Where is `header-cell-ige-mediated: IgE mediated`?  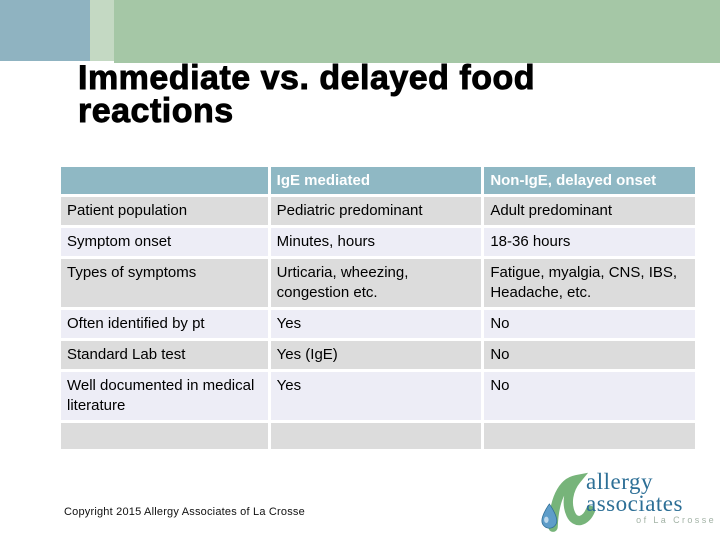
header-cell-ige-mediated: IgE mediated is located at coordinates (376, 180).